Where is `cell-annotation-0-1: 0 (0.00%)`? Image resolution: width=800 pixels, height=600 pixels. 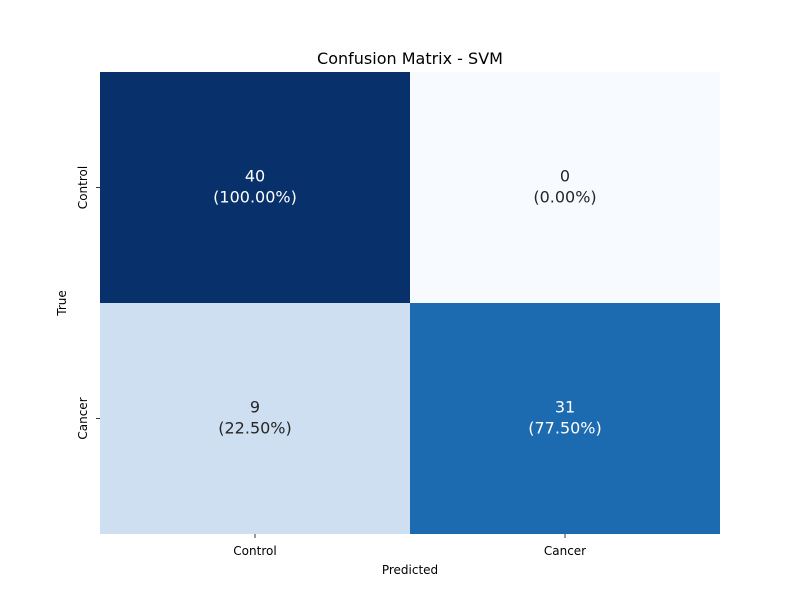 cell-annotation-0-1: 0 (0.00%) is located at coordinates (564, 187).